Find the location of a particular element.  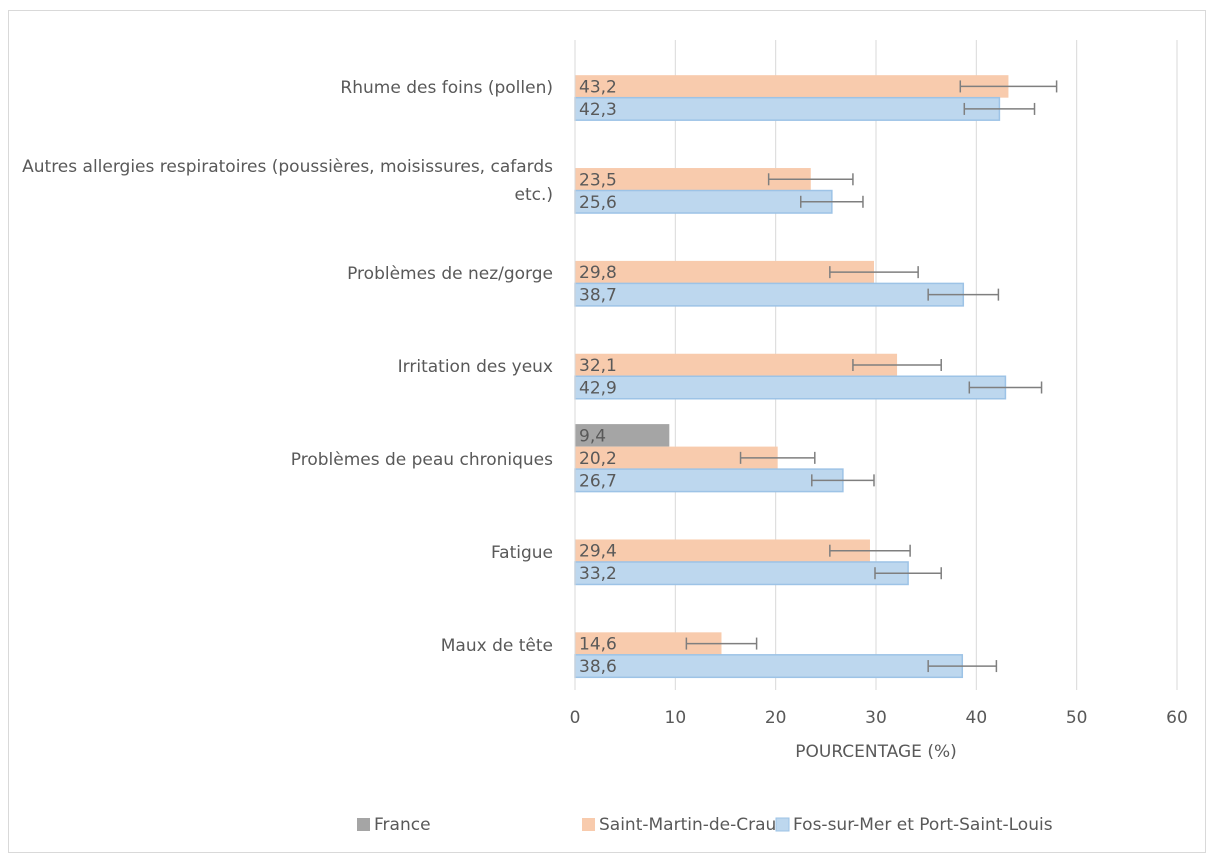

value-label: 26,7 is located at coordinates (598, 481).